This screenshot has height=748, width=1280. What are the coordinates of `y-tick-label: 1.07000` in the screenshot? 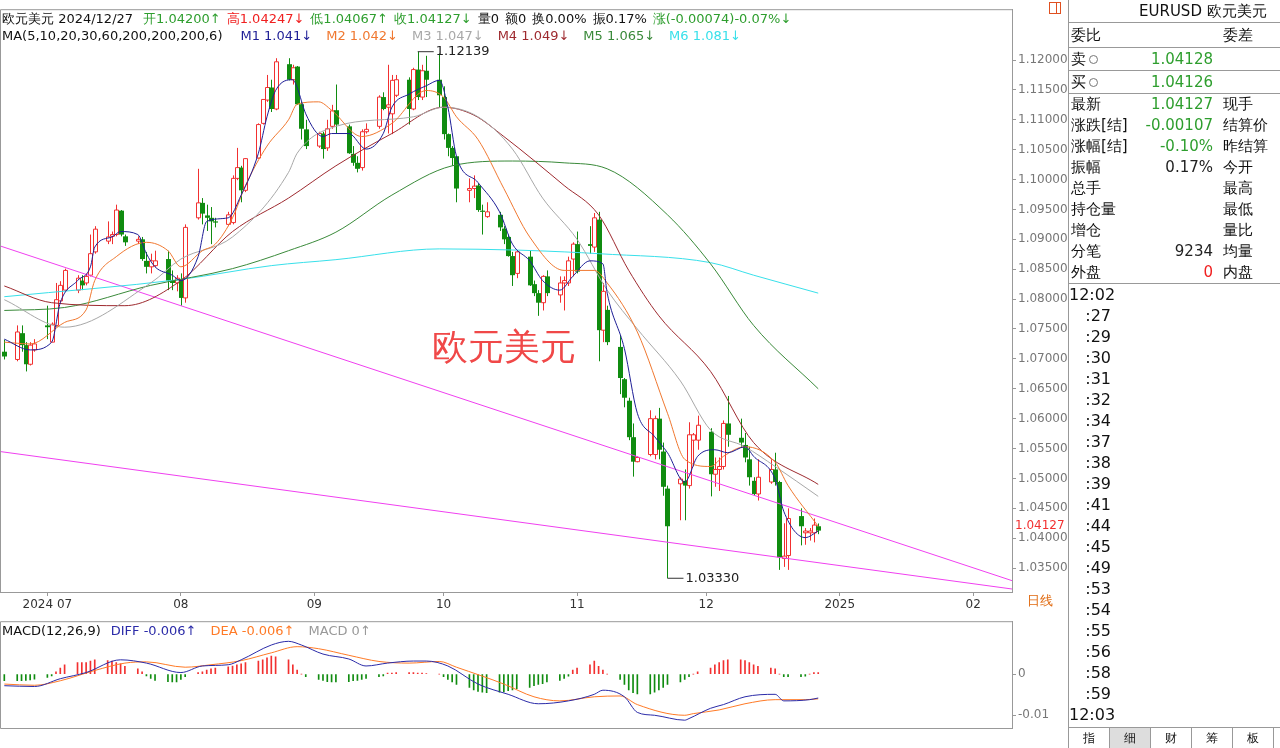 It's located at (1043, 358).